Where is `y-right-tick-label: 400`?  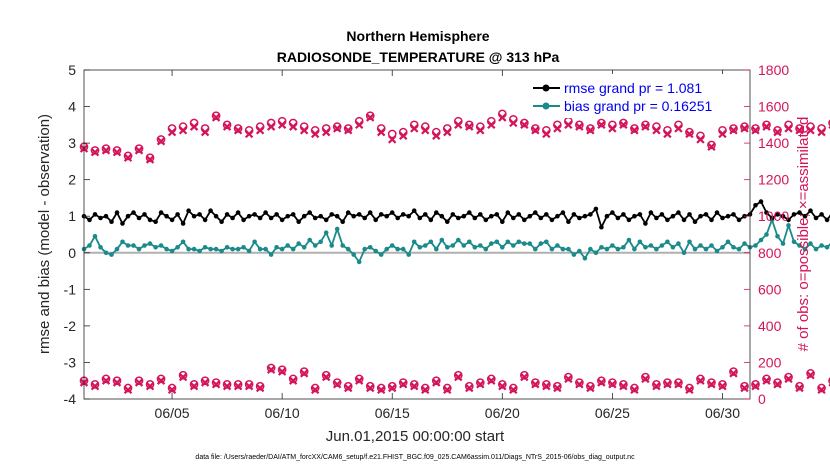
y-right-tick-label: 400 is located at coordinates (770, 326).